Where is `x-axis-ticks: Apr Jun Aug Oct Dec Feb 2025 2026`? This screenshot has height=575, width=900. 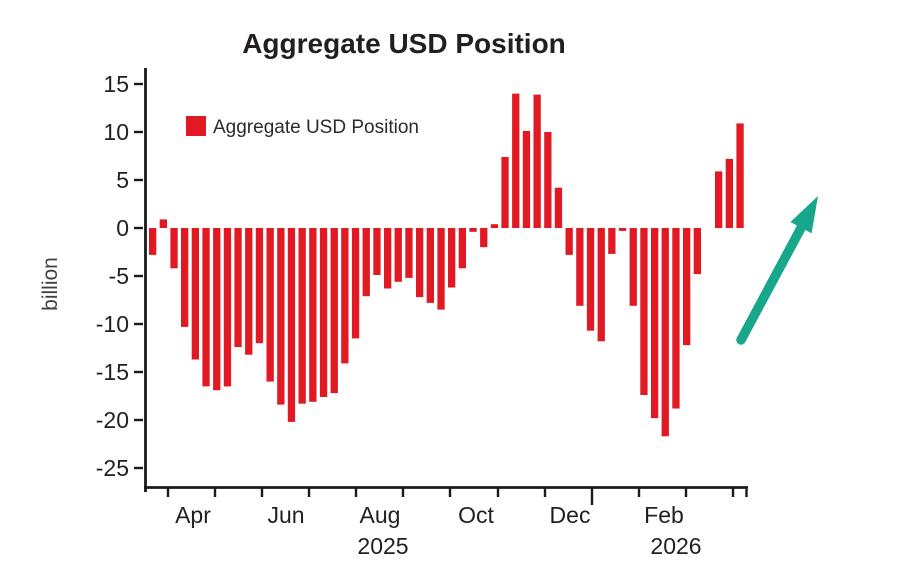
x-axis-ticks: Apr Jun Aug Oct Dec Feb 2025 2026 is located at coordinates (450, 523).